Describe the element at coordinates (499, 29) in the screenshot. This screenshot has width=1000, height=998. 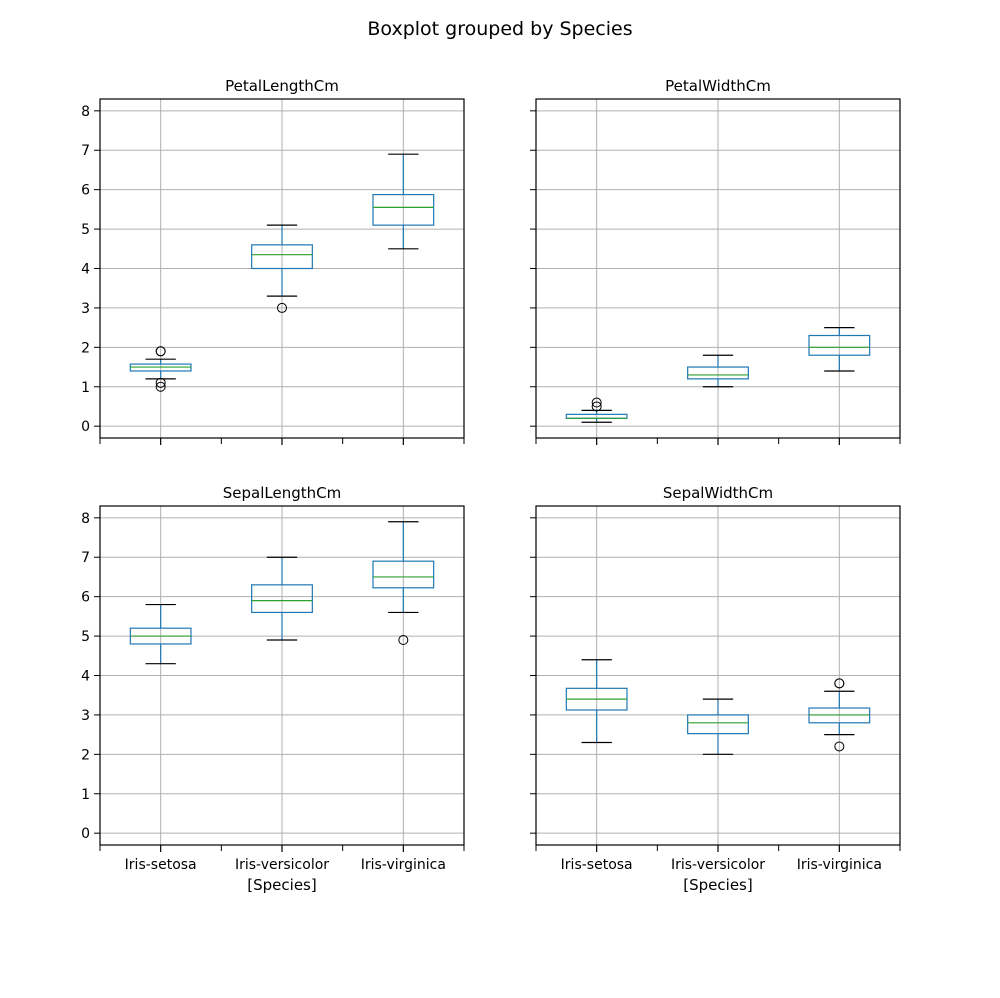
I see `figure-title: Boxplot grouped by Species` at that location.